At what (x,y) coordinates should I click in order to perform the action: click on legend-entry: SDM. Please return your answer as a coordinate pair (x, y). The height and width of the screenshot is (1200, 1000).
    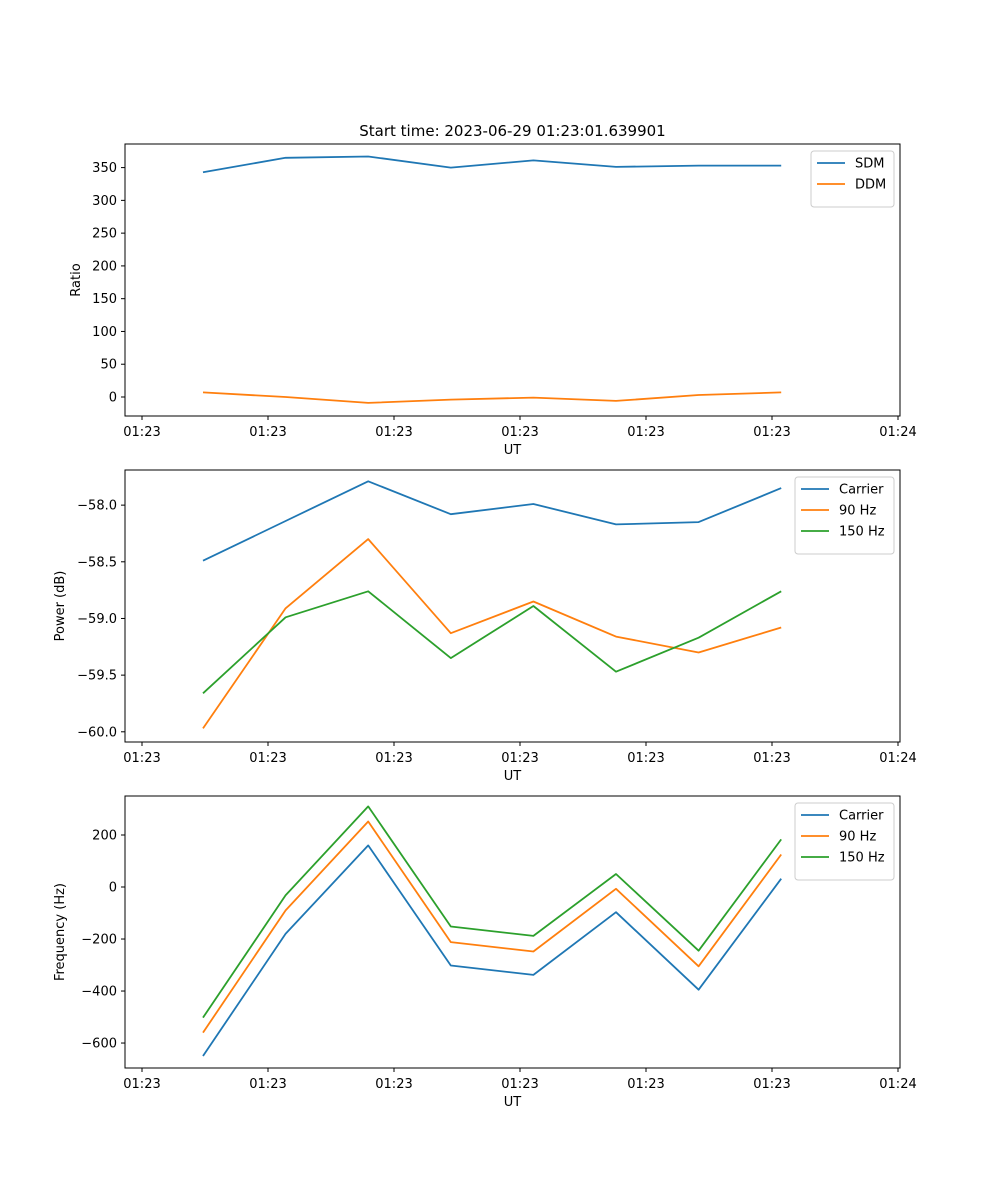
    Looking at the image, I should click on (869, 164).